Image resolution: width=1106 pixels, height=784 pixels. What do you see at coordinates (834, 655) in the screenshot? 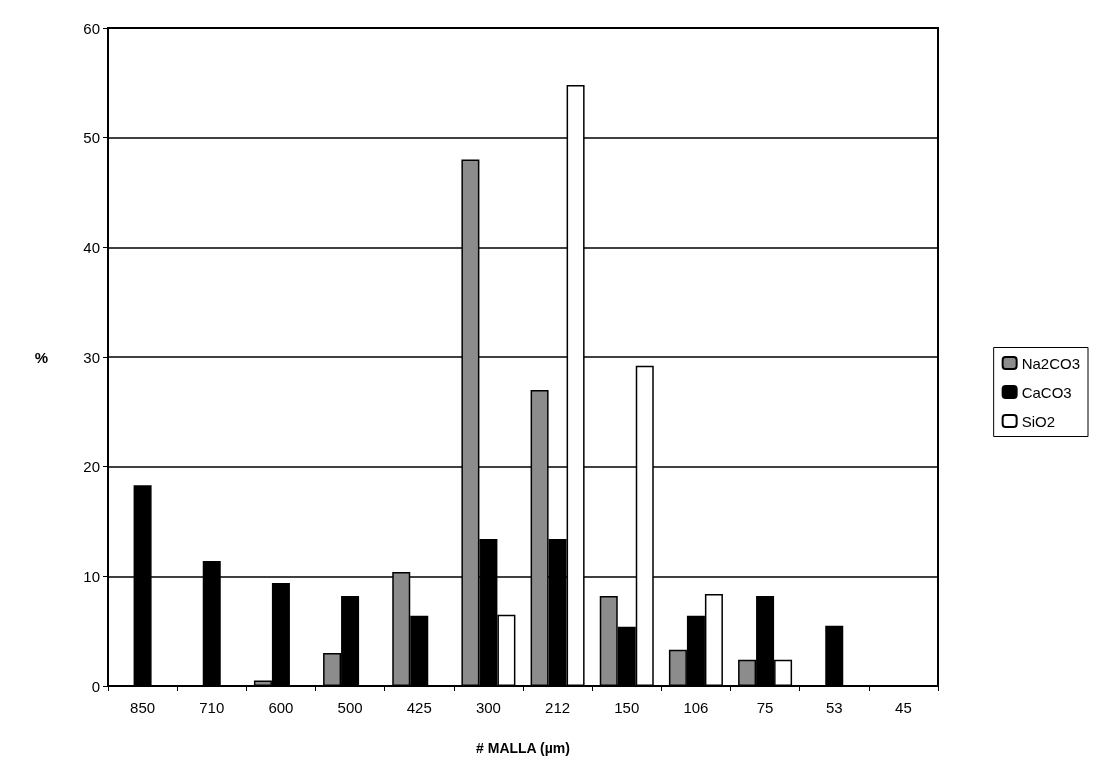
I see `bar` at bounding box center [834, 655].